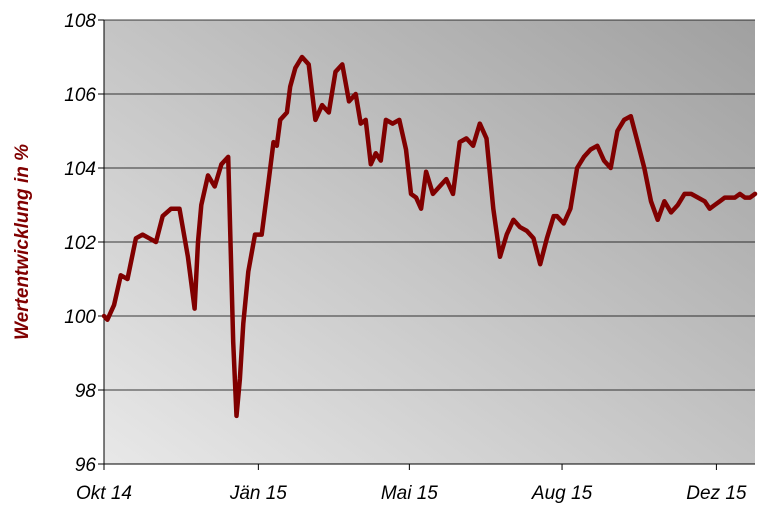  I want to click on y-tick-label: 106, so click(80, 95).